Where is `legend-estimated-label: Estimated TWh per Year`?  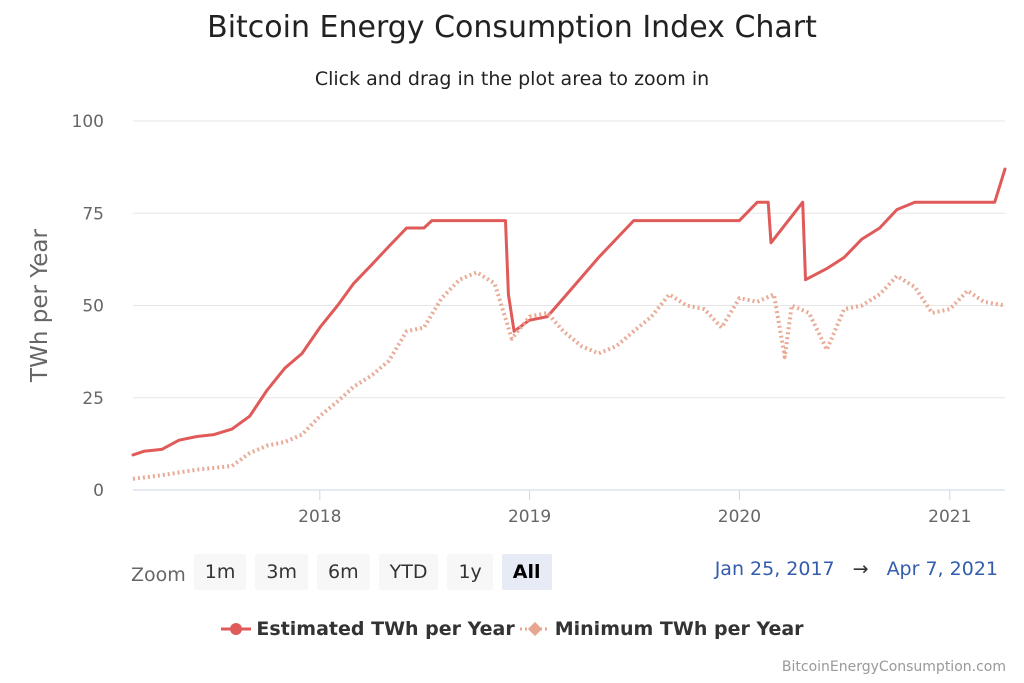 legend-estimated-label: Estimated TWh per Year is located at coordinates (385, 629).